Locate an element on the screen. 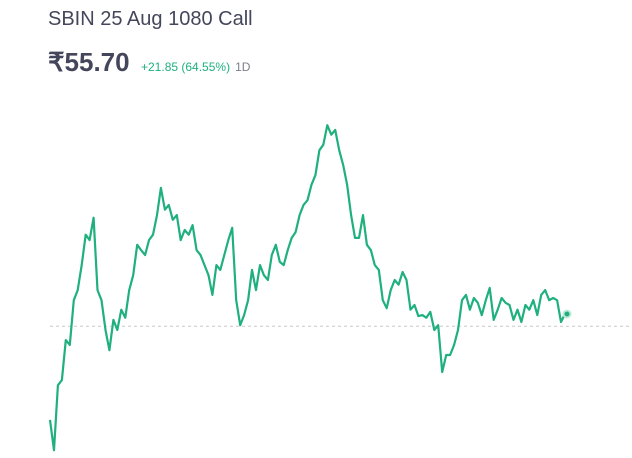 This screenshot has width=632, height=458. price-change: +21.85 (64.55%) is located at coordinates (185, 67).